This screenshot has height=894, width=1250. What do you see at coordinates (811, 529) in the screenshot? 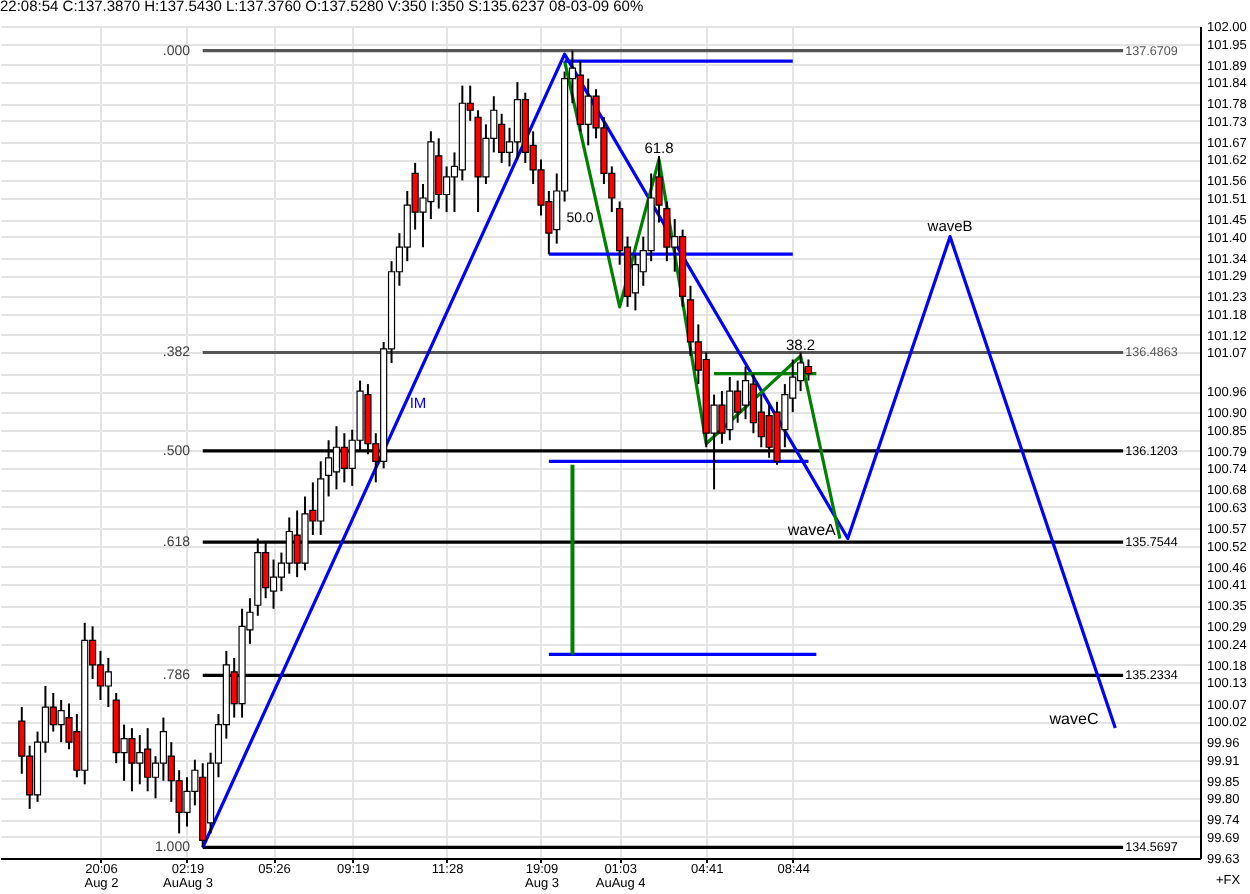
I see `annotation: waveA` at bounding box center [811, 529].